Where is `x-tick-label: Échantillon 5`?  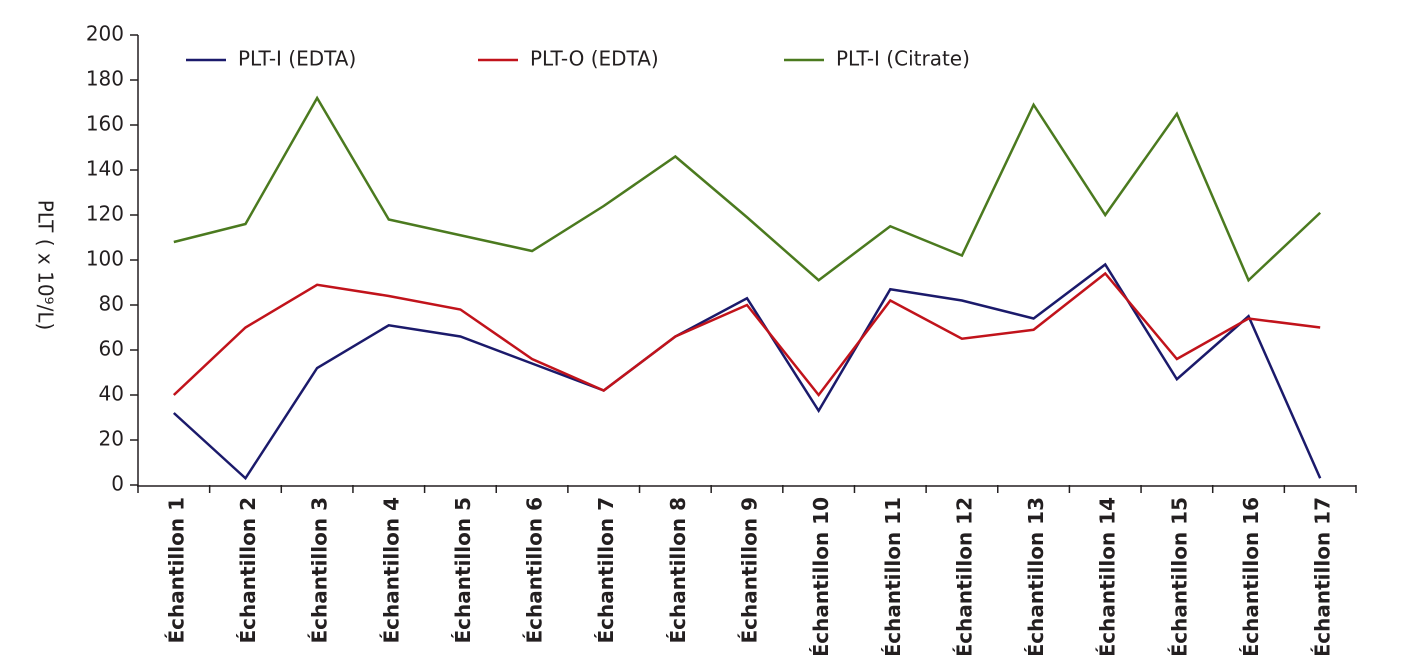 x-tick-label: Échantillon 5 is located at coordinates (463, 570).